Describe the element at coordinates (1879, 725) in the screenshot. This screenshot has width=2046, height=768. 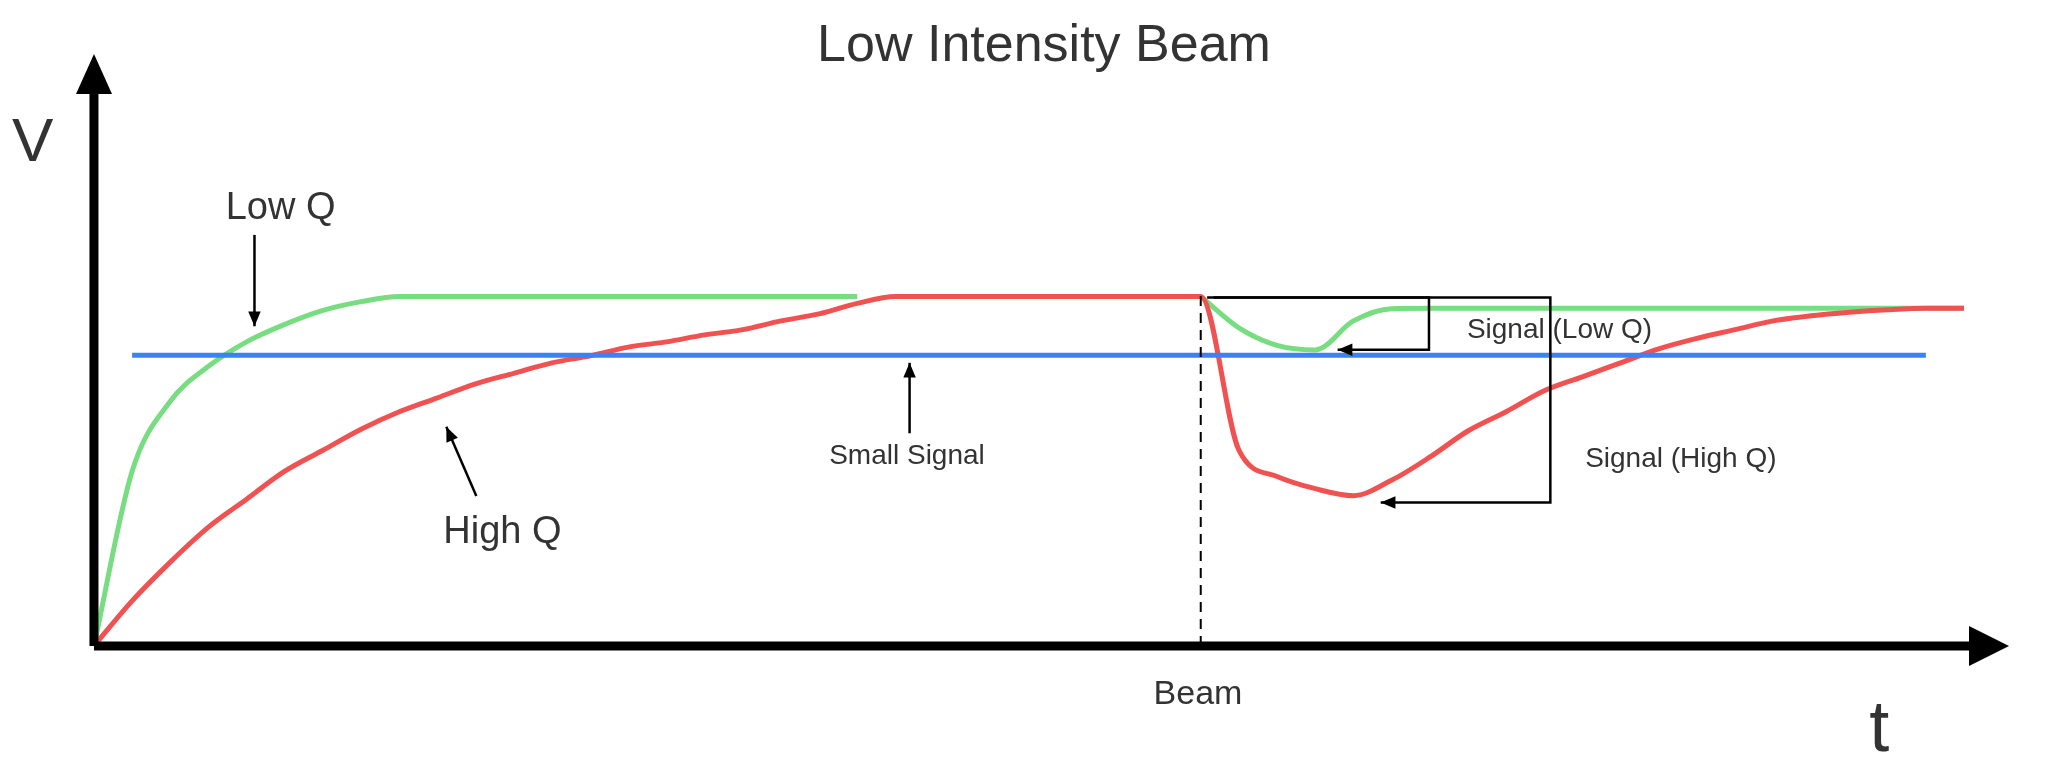
I see `x-axis-title: t` at that location.